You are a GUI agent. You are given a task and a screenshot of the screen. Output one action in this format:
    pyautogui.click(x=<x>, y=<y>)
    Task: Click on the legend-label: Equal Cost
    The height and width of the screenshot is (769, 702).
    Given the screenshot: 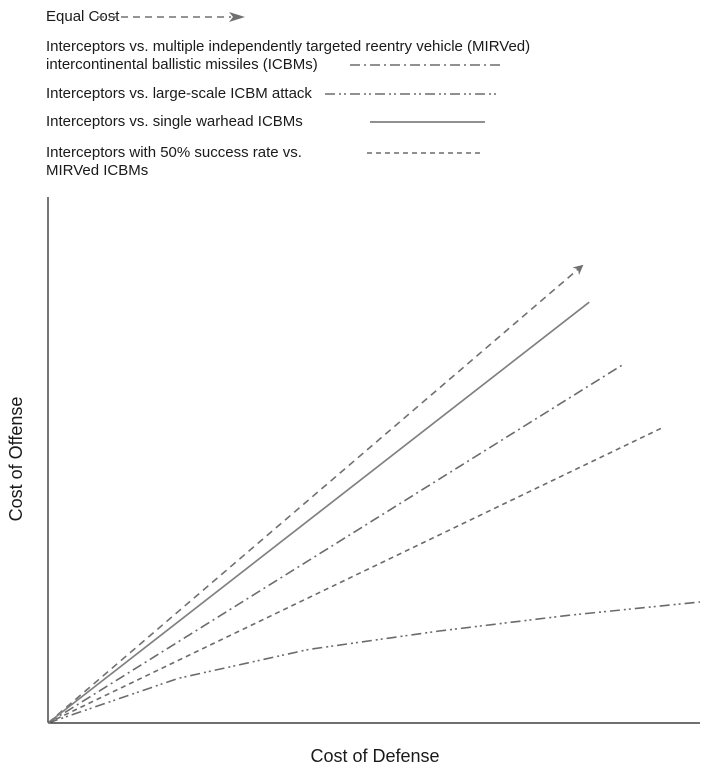 What is the action you would take?
    pyautogui.click(x=83, y=16)
    